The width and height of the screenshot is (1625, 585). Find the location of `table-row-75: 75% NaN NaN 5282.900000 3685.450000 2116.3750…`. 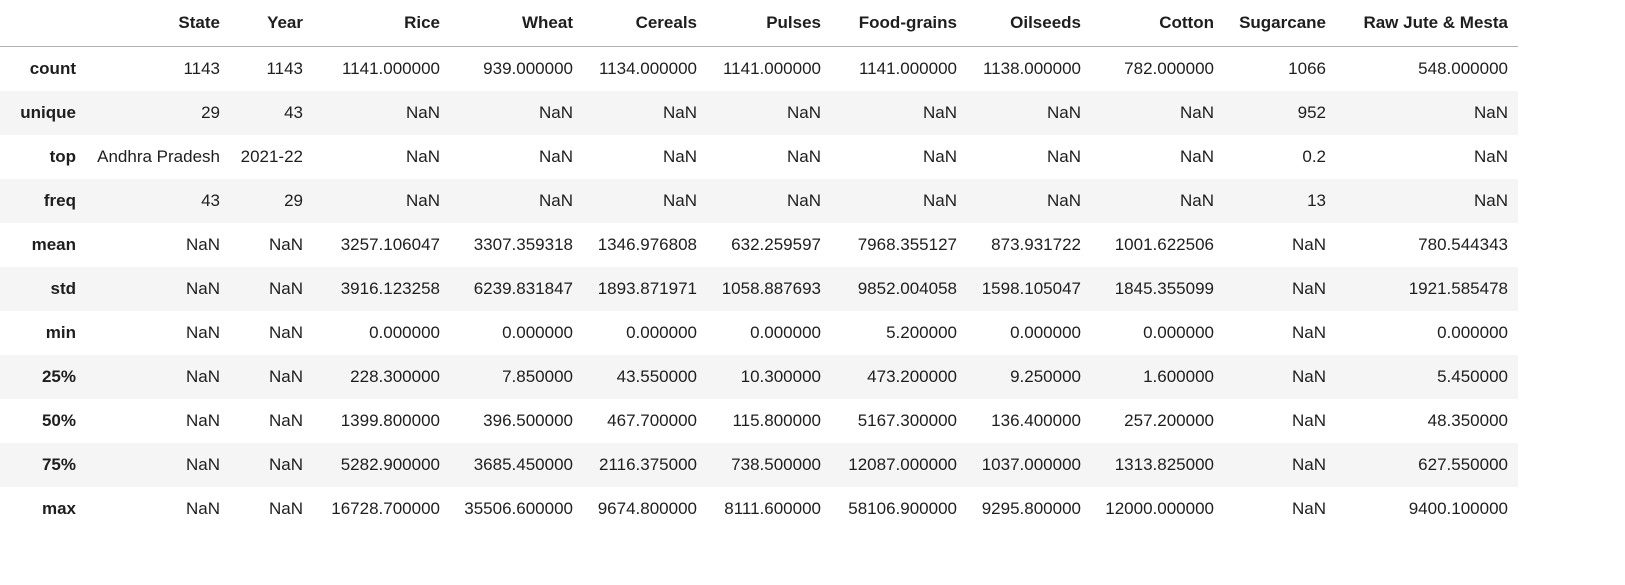

table-row-75: 75% NaN NaN 5282.900000 3685.450000 2116.3750… is located at coordinates (759, 465).